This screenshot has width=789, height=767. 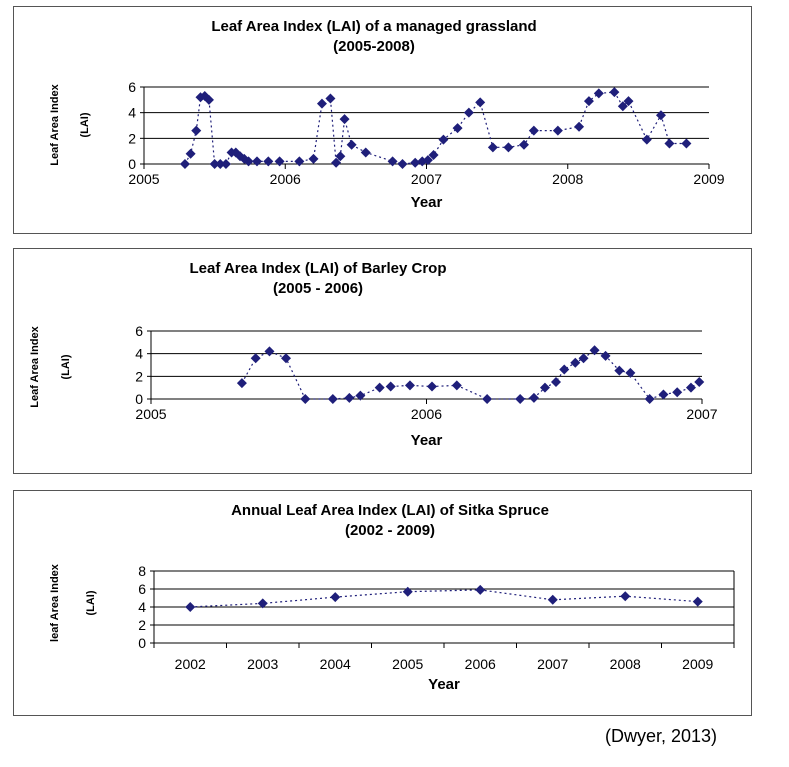 What do you see at coordinates (335, 664) in the screenshot?
I see `x-tick-label: 2004` at bounding box center [335, 664].